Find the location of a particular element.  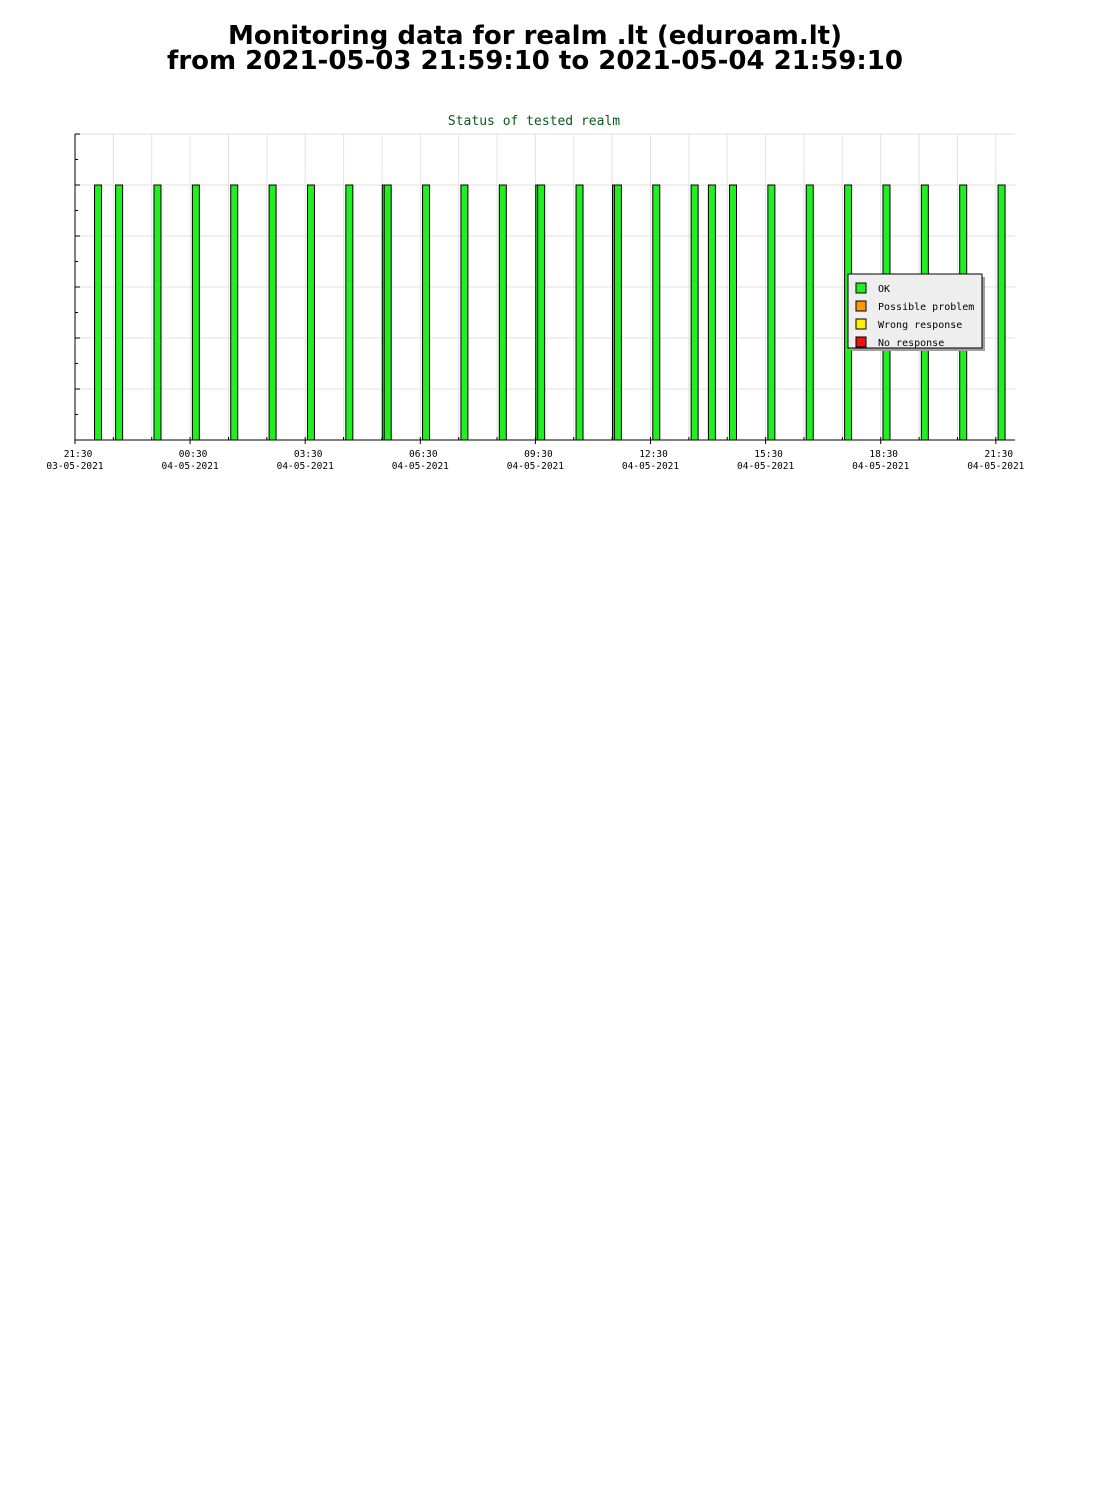

x-tick-label-time: 18:30 is located at coordinates (883, 454).